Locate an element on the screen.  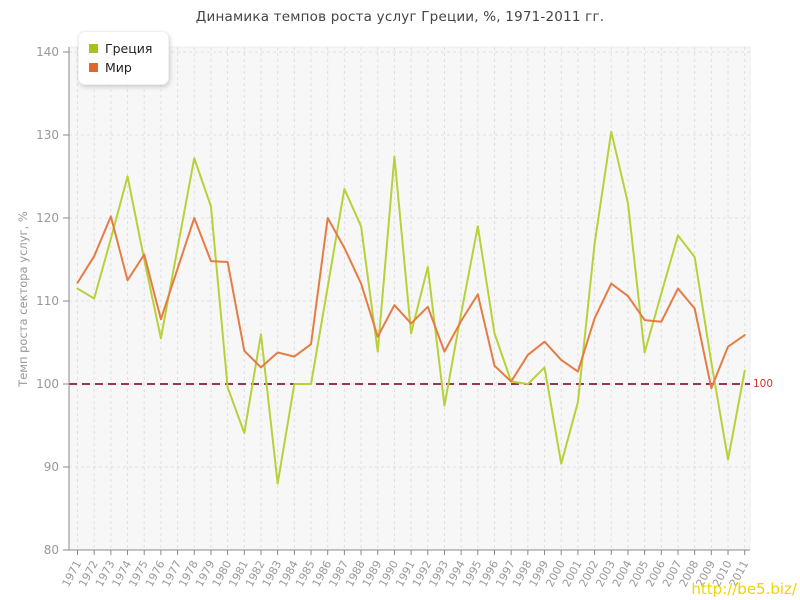
y-tick-label: 130 is located at coordinates (47, 135).